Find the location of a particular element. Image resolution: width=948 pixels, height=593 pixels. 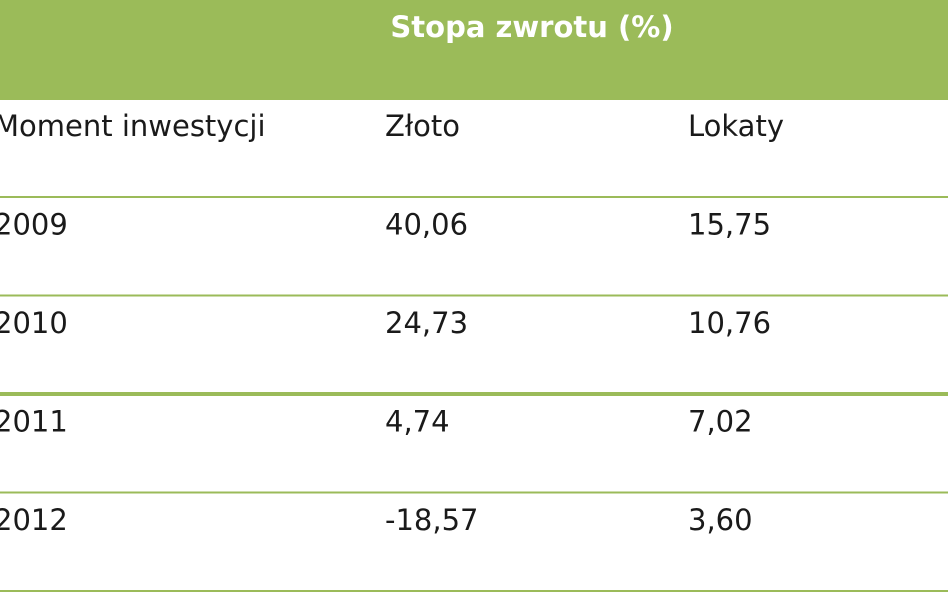

cell-value: 3,60 is located at coordinates (720, 520).